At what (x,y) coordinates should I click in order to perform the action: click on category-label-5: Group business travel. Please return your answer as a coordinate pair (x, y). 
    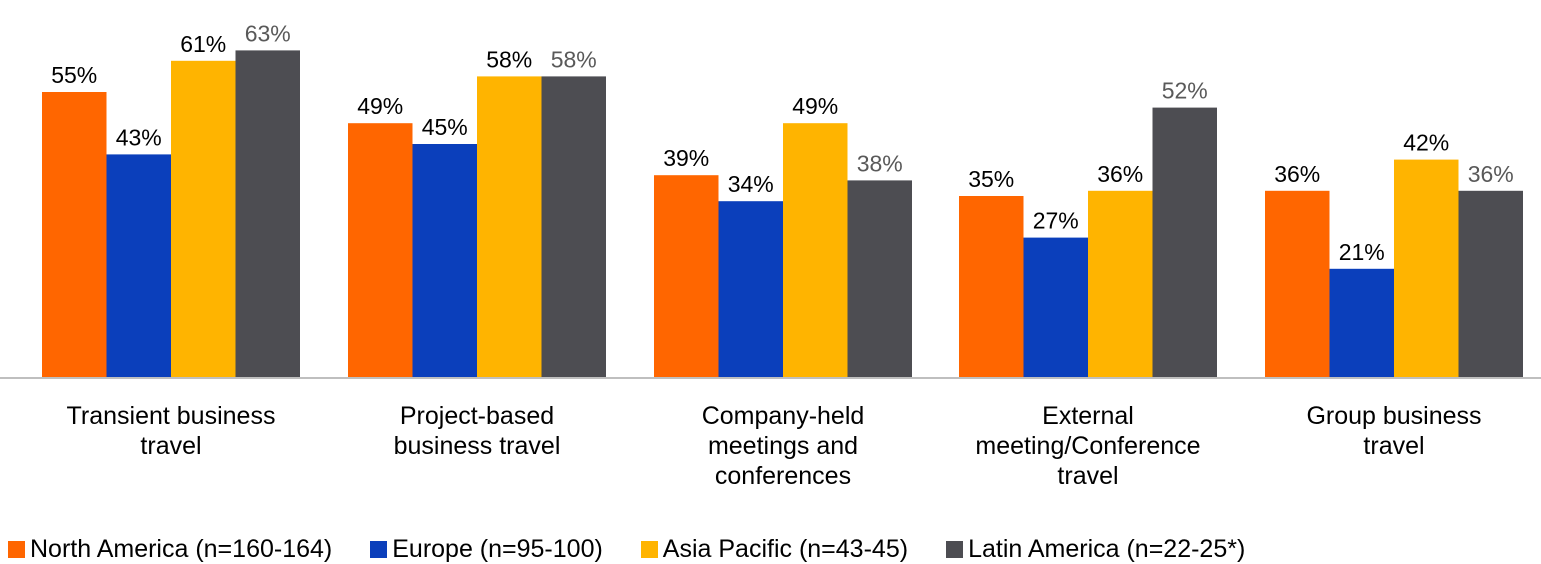
    Looking at the image, I should click on (1393, 431).